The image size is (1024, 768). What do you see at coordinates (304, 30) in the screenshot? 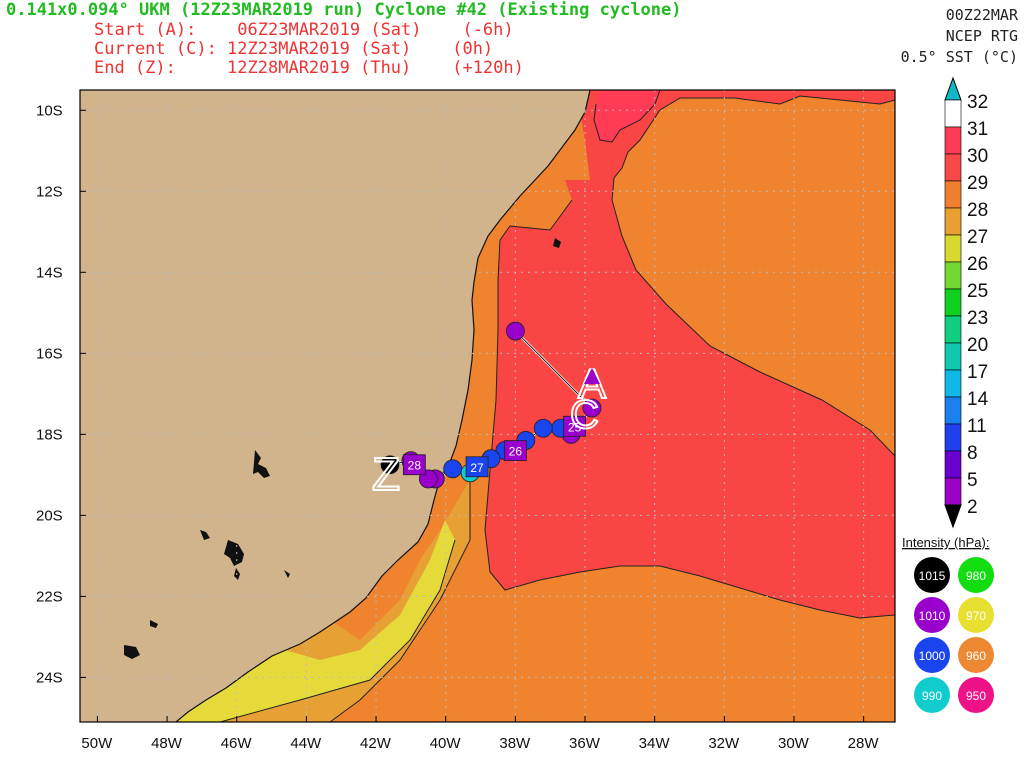
I see `start-line: Start (A): 06Z23MAR2019 (Sat) (-6h)` at bounding box center [304, 30].